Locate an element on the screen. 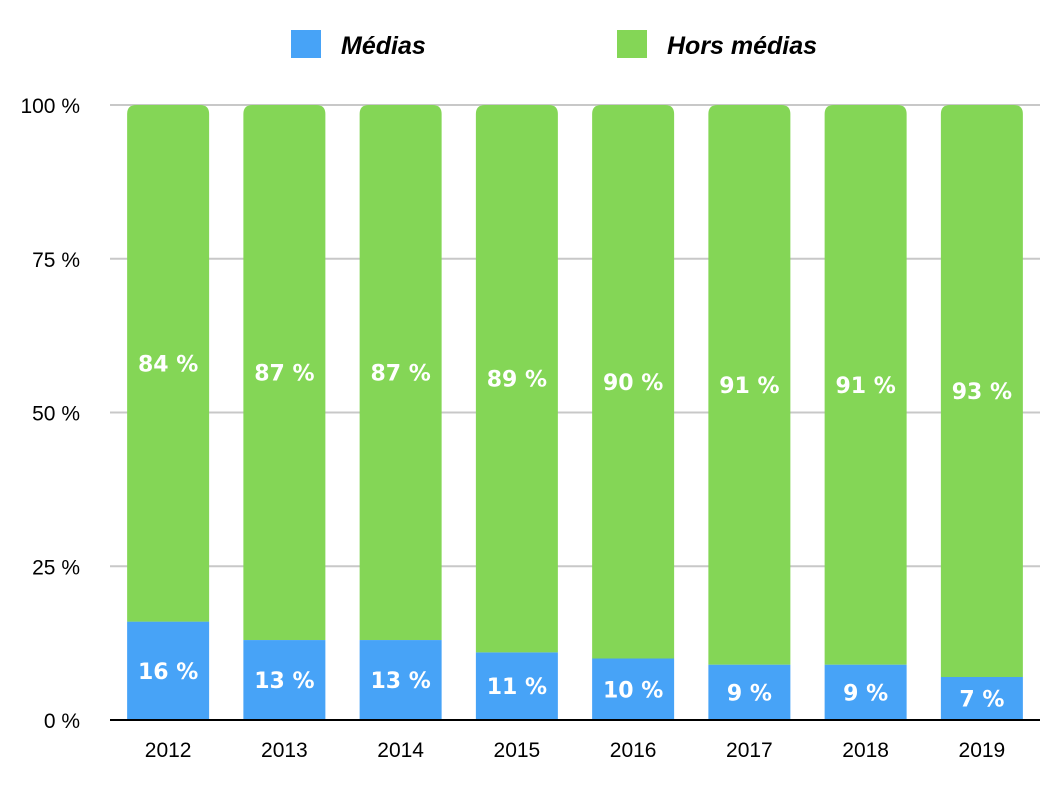 The height and width of the screenshot is (804, 1052). bar-medias-2018 is located at coordinates (865, 692).